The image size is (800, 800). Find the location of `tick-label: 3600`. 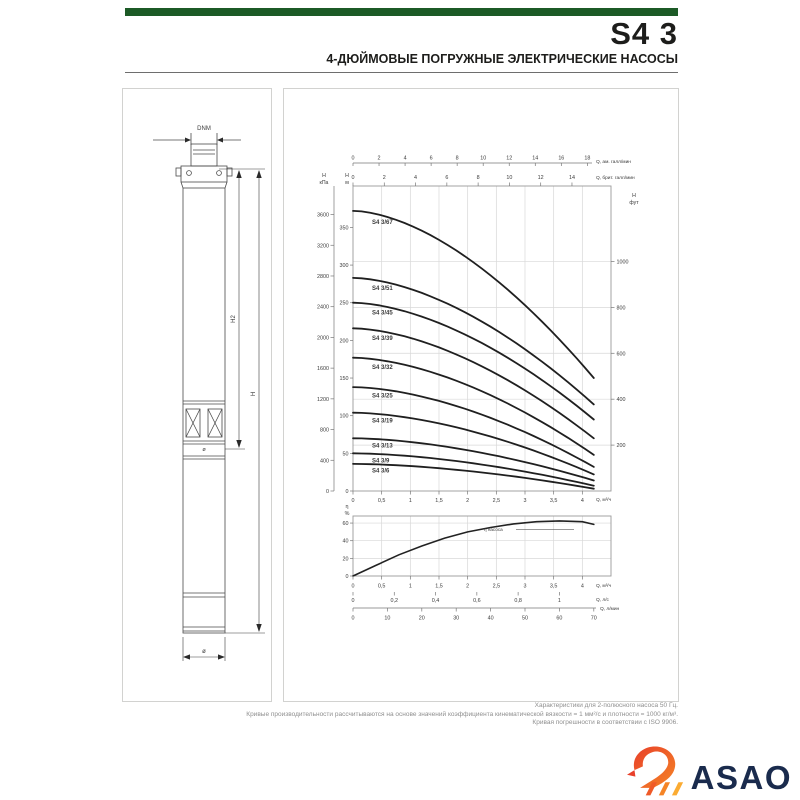

tick-label: 3600 is located at coordinates (323, 216).